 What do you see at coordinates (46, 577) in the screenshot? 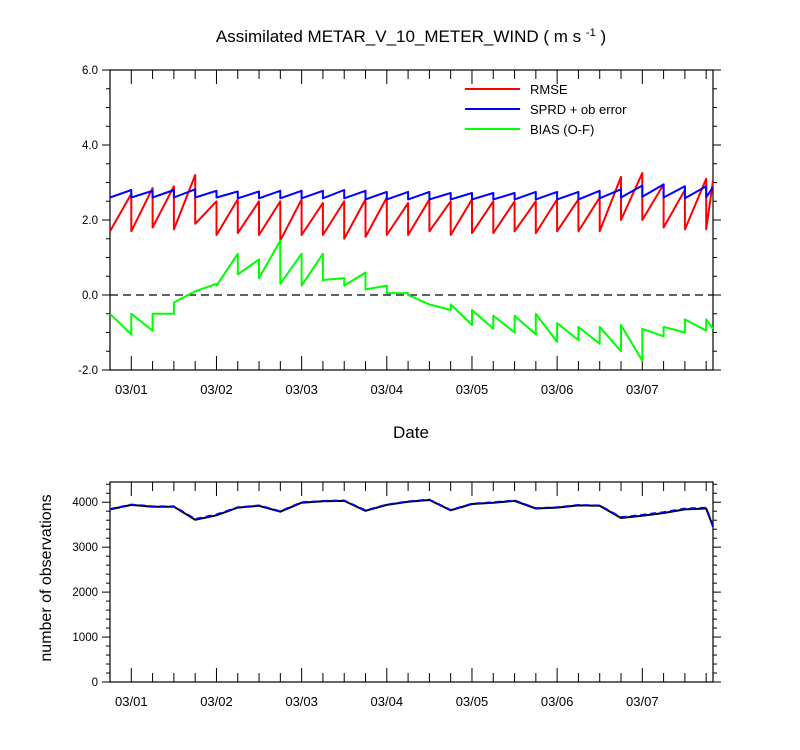
I see `y-axis-label-observations: number of observations` at bounding box center [46, 577].